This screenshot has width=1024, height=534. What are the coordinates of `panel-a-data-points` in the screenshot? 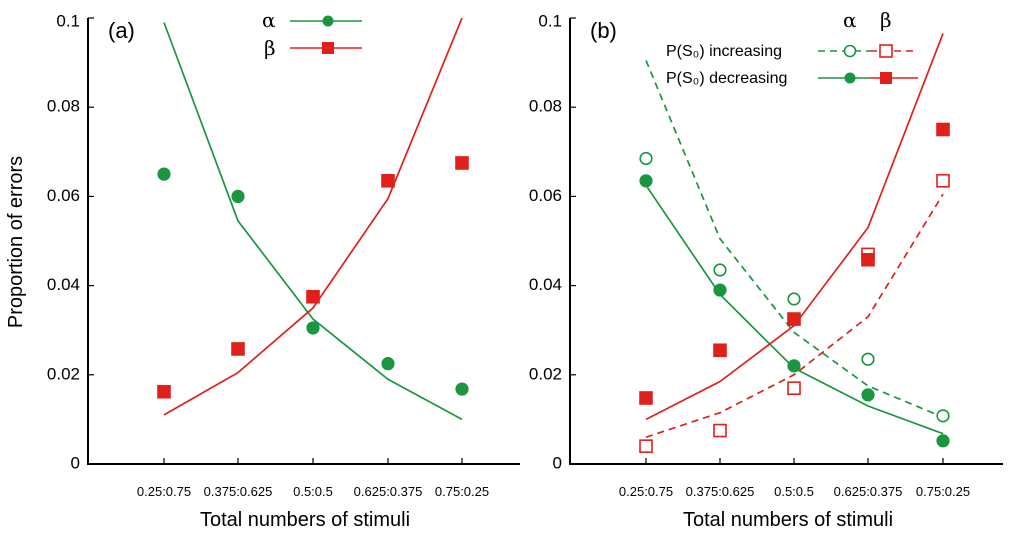 It's located at (313, 277).